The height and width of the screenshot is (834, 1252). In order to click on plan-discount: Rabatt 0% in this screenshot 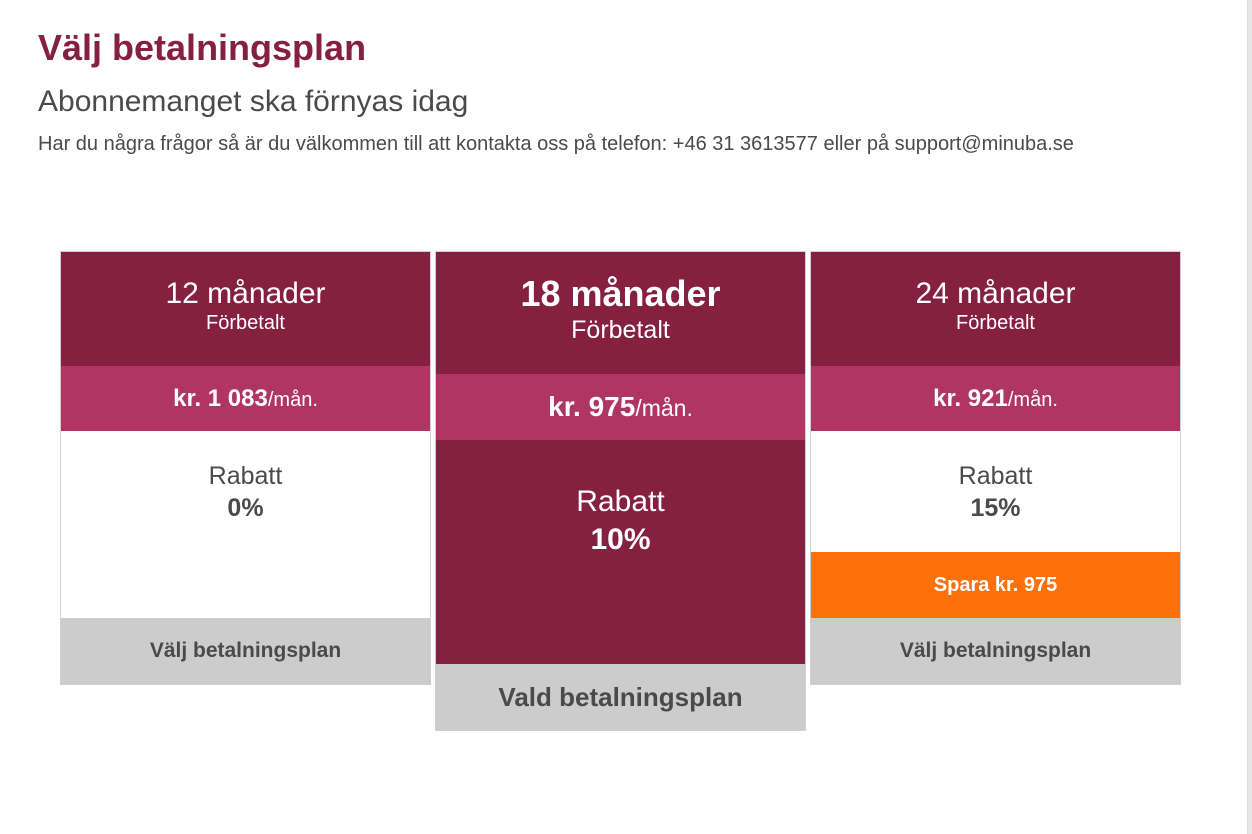, I will do `click(245, 492)`.